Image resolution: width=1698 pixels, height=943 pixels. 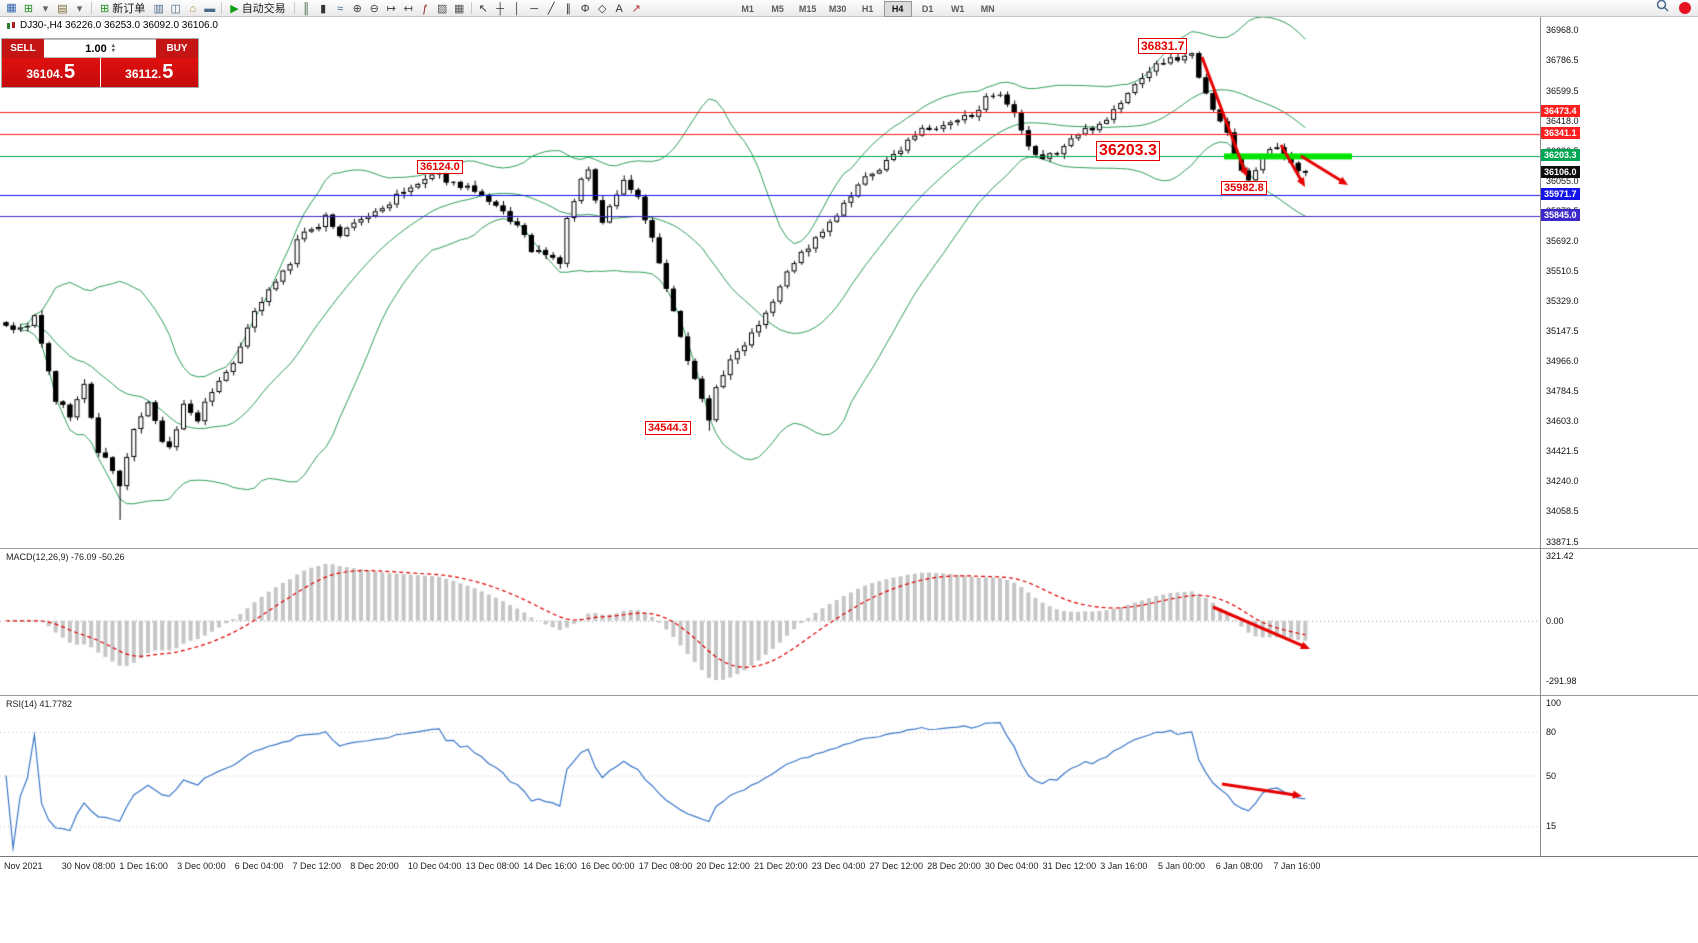 I want to click on crosshair-icon: ┼, so click(x=500, y=9).